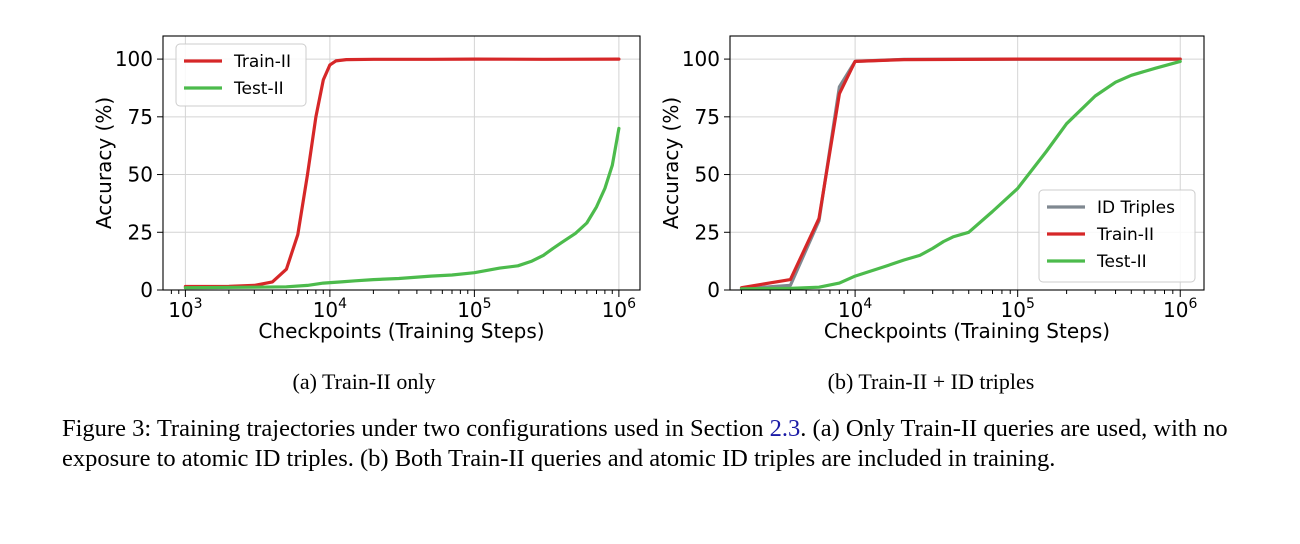  Describe the element at coordinates (364, 381) in the screenshot. I see `subcaption: (a) Train-II only` at that location.